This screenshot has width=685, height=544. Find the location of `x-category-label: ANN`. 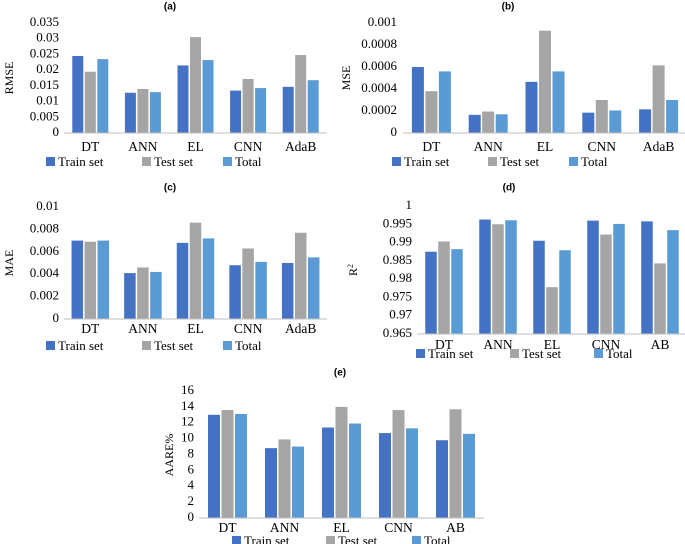

x-category-label: ANN is located at coordinates (284, 527).